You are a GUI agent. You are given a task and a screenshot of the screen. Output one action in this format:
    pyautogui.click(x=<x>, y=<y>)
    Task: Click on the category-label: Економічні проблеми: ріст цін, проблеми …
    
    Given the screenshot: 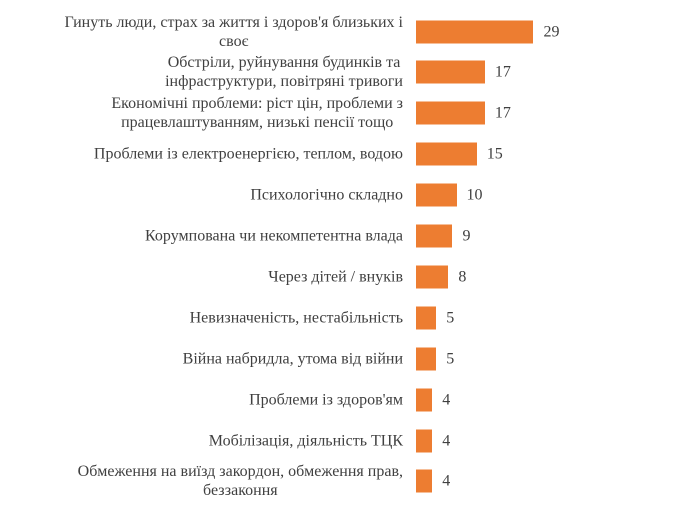 What is the action you would take?
    pyautogui.click(x=257, y=113)
    